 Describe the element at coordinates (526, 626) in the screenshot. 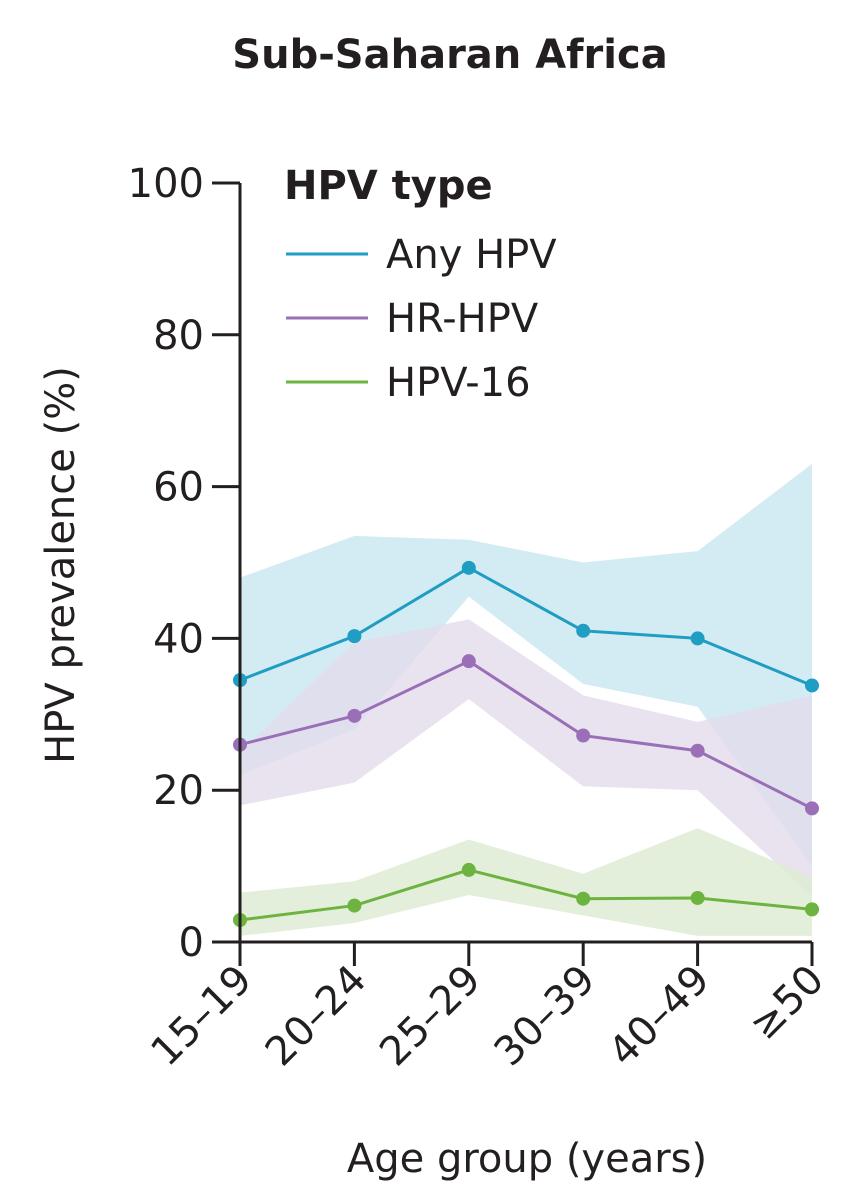

I see `series-line-any-hpv` at that location.